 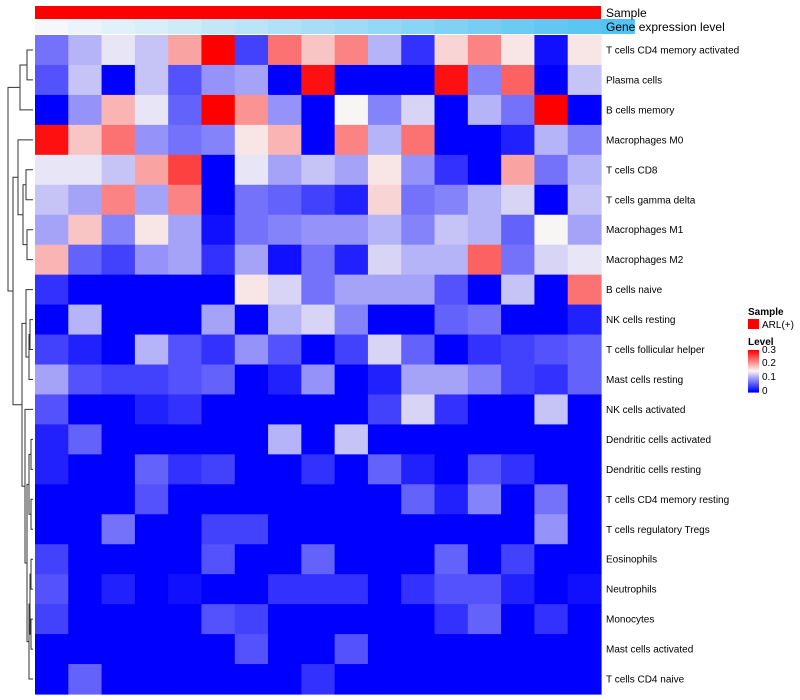 What do you see at coordinates (631, 560) in the screenshot?
I see `row-label: Eosinophils` at bounding box center [631, 560].